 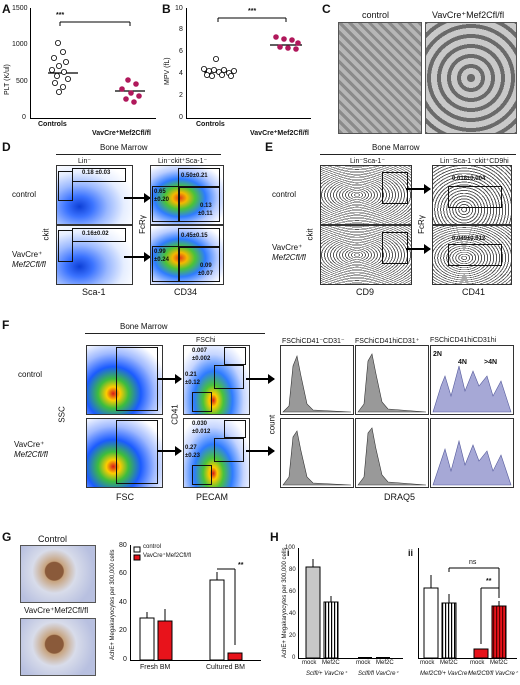 What do you see at coordinates (292, 614) in the screenshot?
I see `panel-h-ytick: 40` at bounding box center [292, 614].